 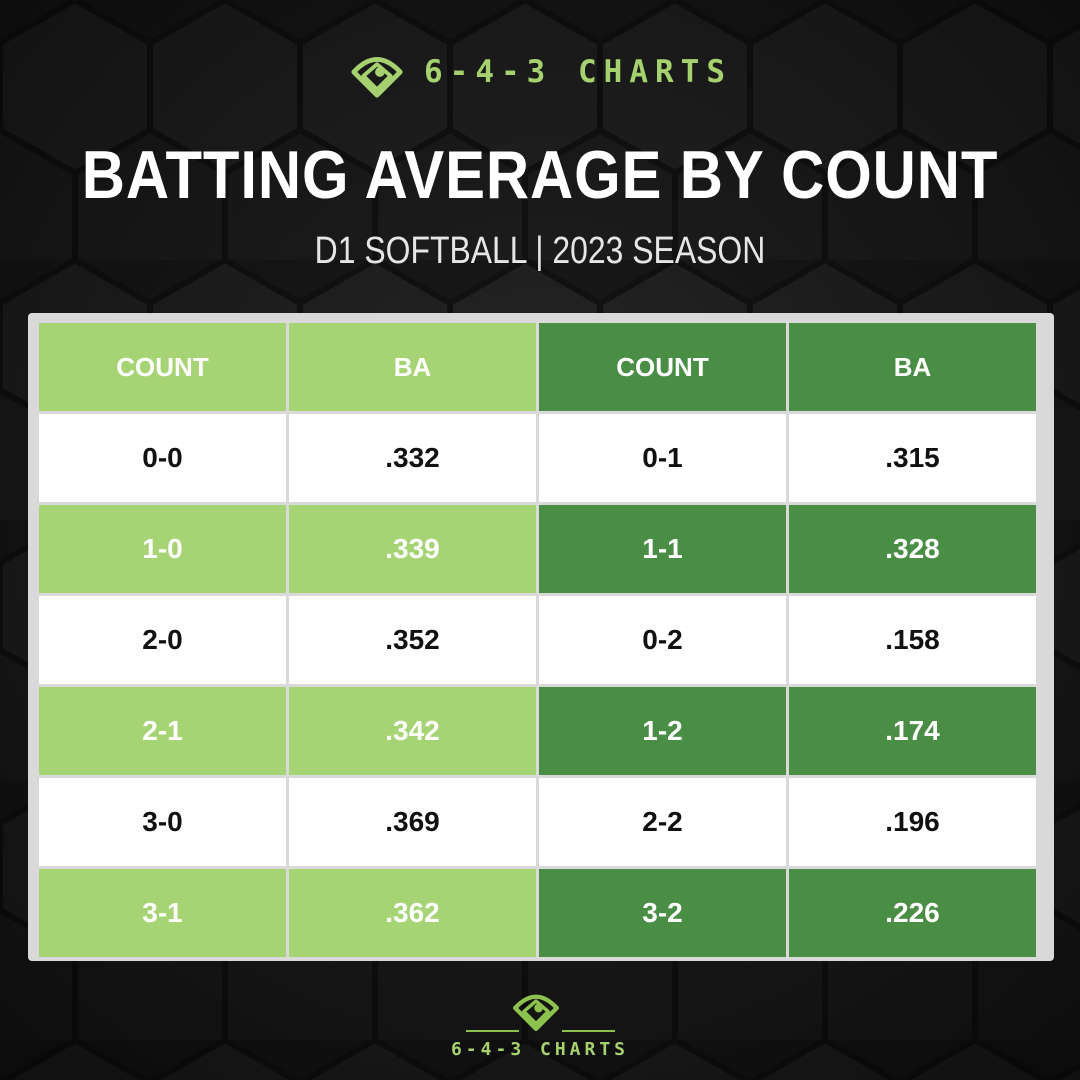 What do you see at coordinates (162, 731) in the screenshot?
I see `count-cell: 2-1` at bounding box center [162, 731].